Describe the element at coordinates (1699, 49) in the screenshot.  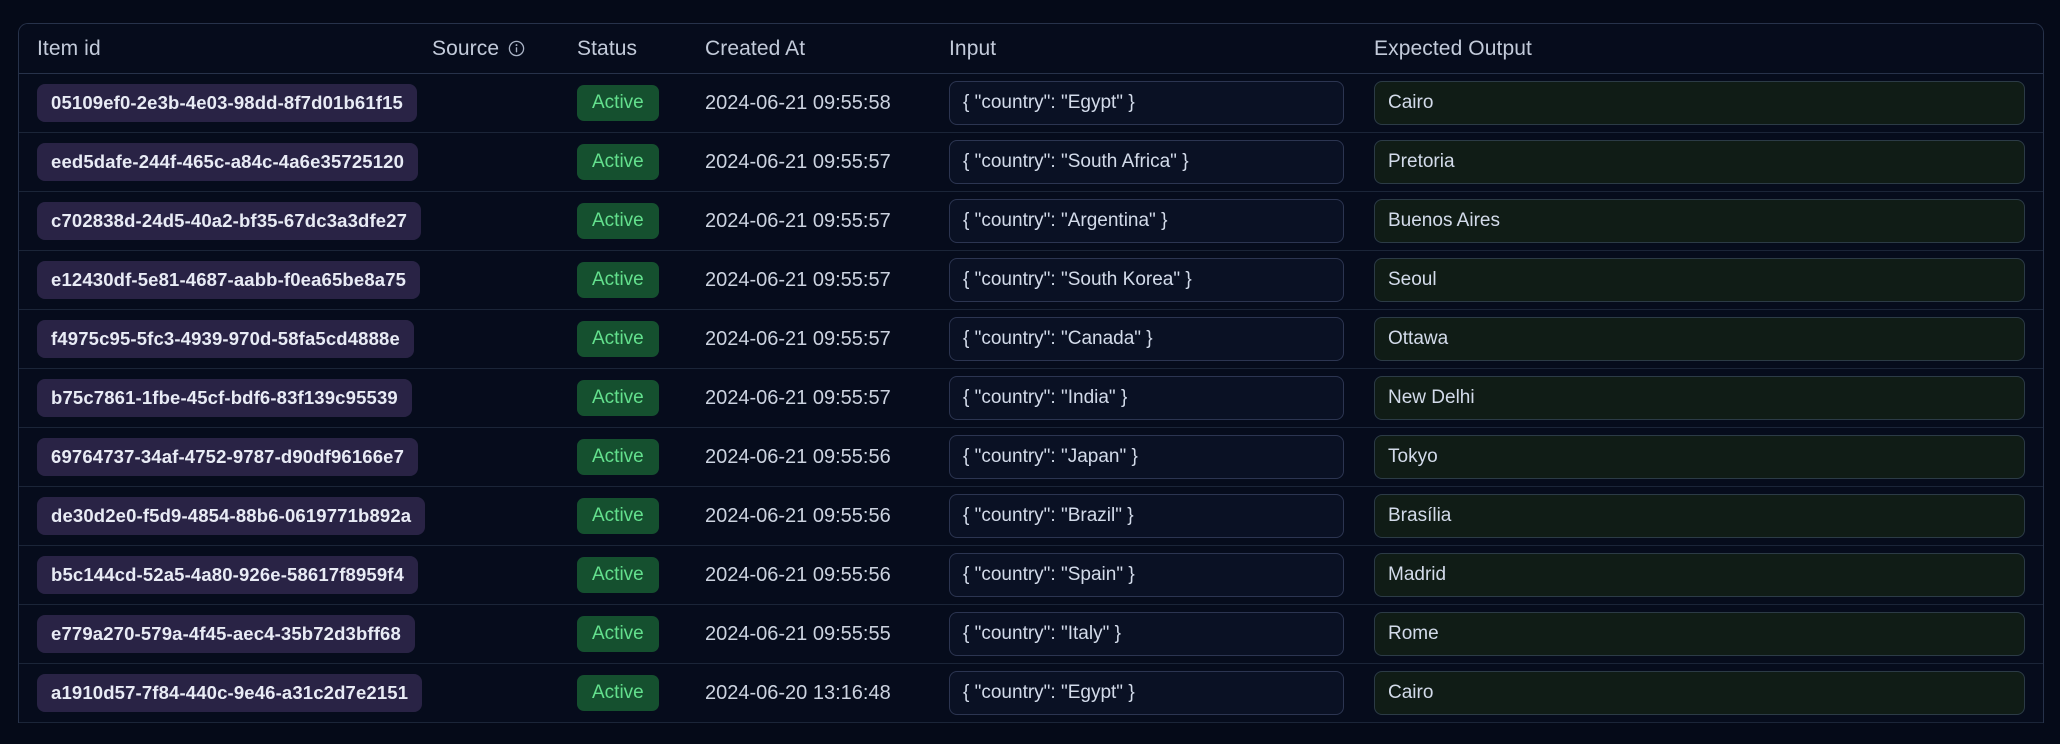
I see `column-header-expected-output: Expected Output` at that location.